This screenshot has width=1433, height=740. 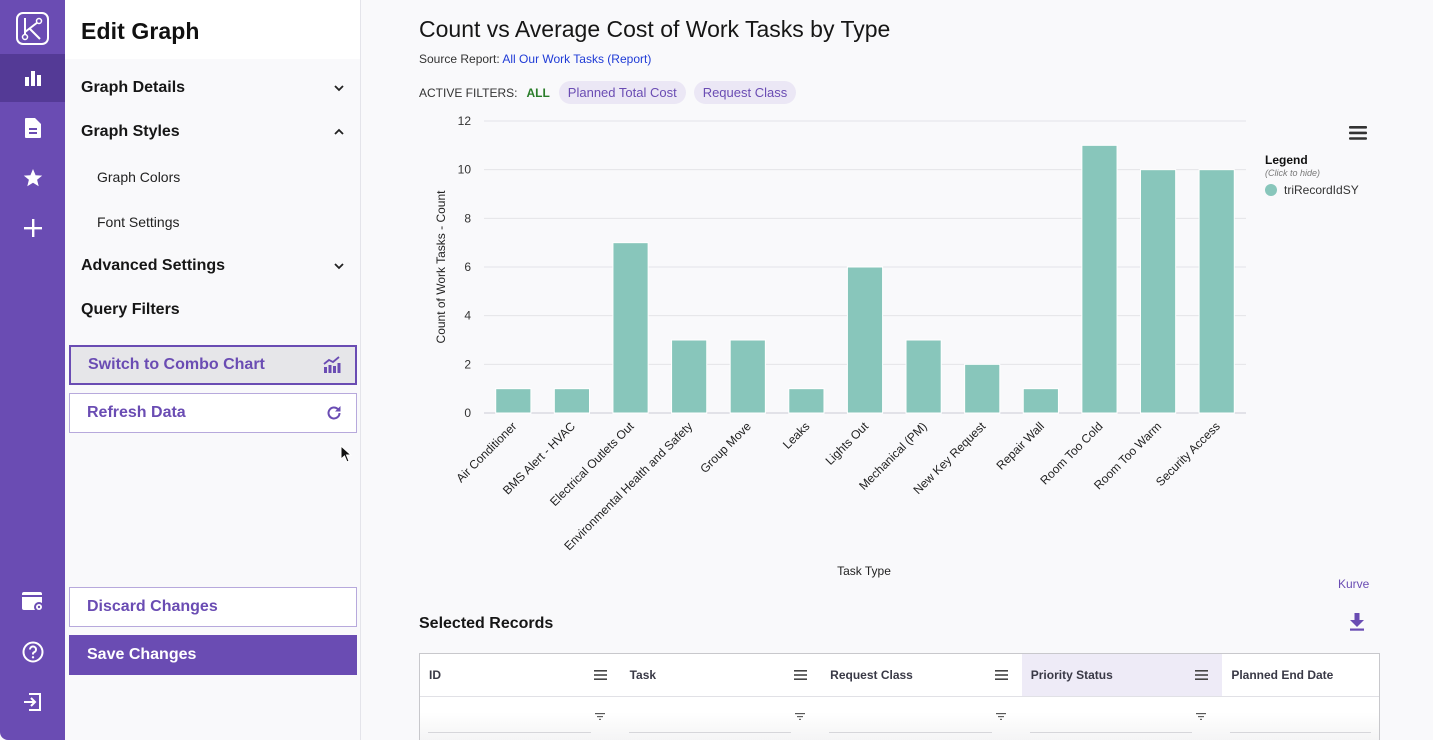 I want to click on kurve-logo-icon, so click(x=32, y=28).